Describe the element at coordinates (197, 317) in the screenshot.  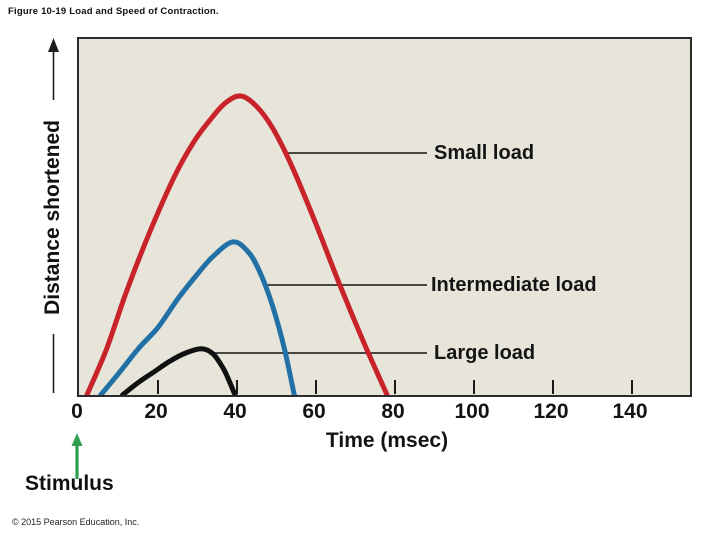
I see `curve-intermediate-load` at that location.